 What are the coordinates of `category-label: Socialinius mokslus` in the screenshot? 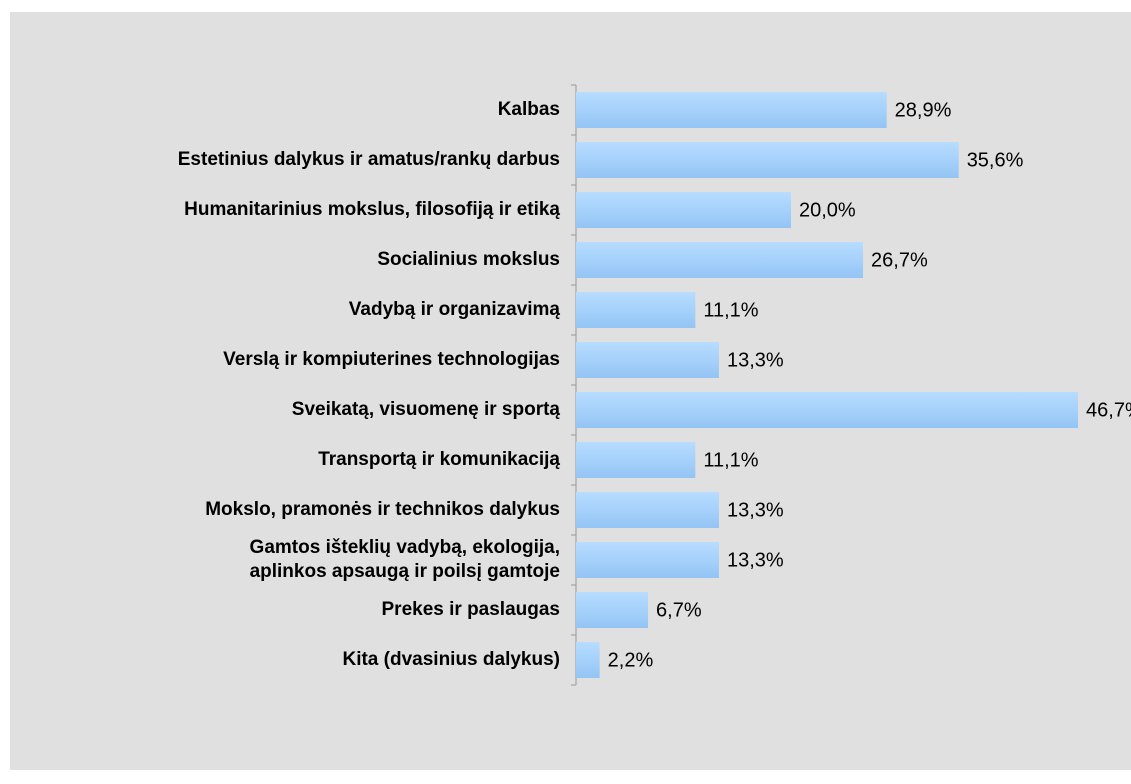 It's located at (468, 259).